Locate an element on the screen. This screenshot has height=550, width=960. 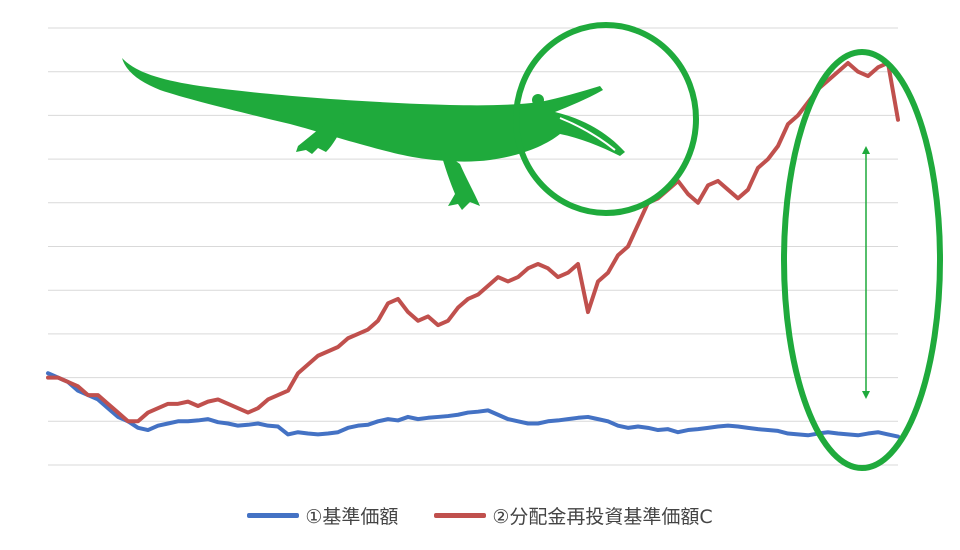
gap-highlight-oval is located at coordinates (862, 260).